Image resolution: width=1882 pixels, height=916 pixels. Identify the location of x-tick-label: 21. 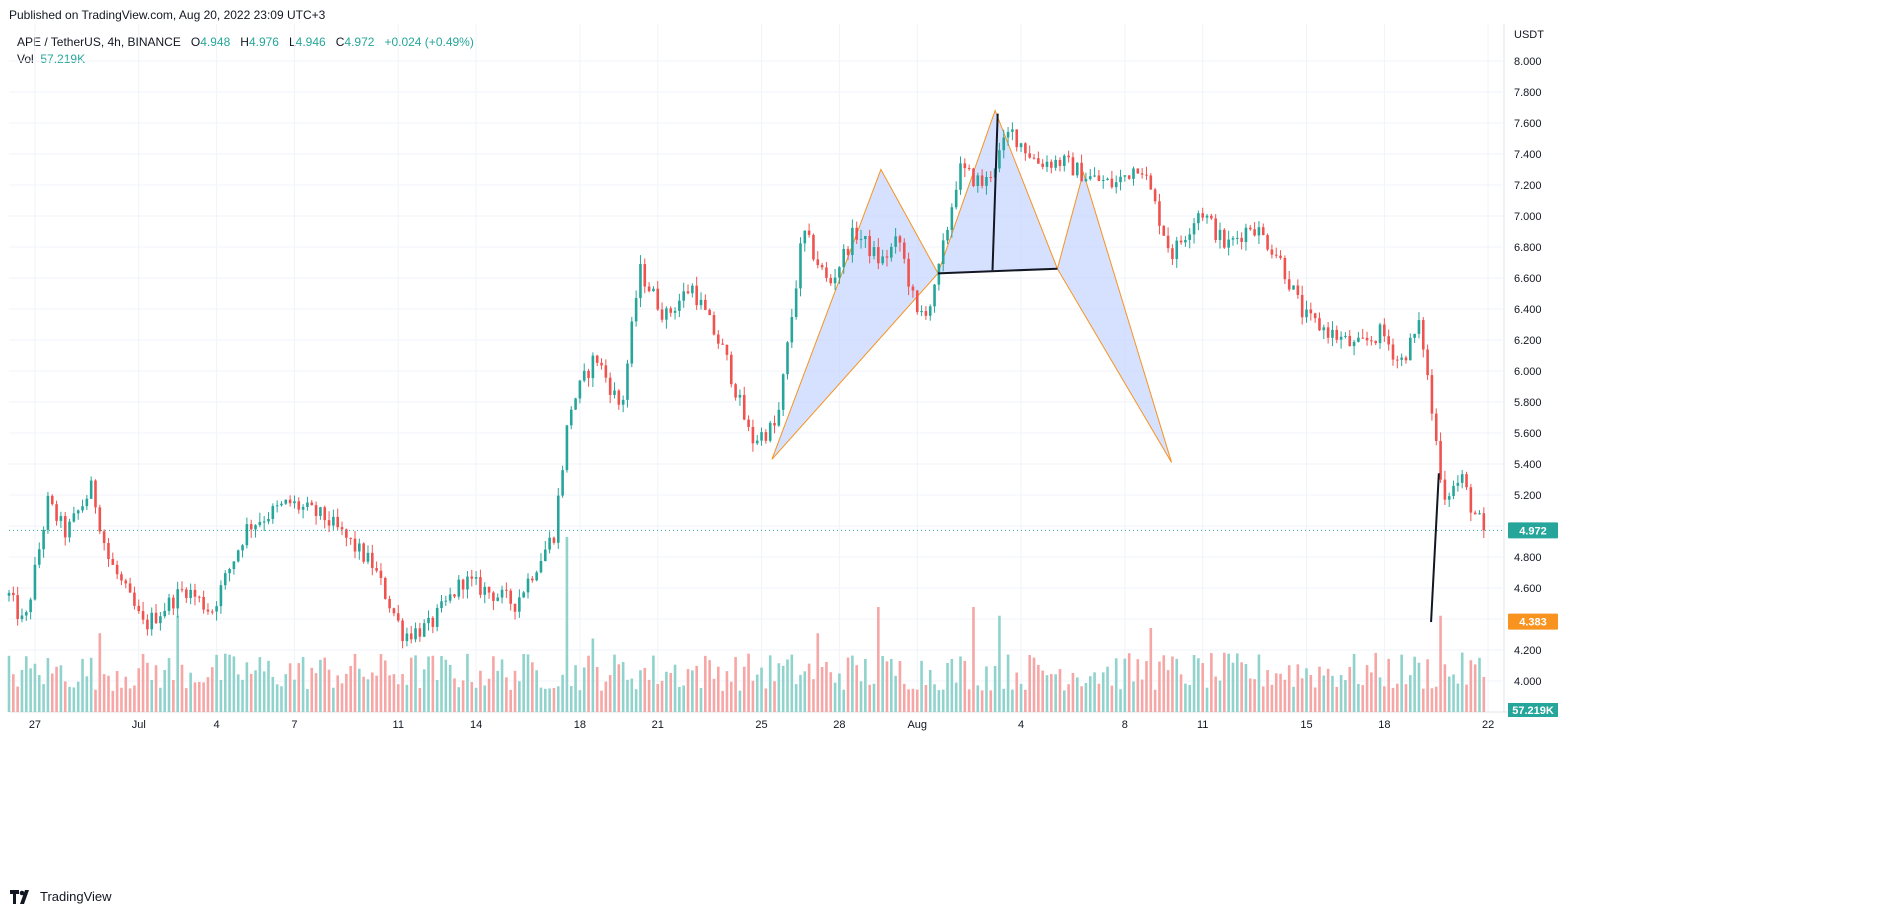
(658, 725).